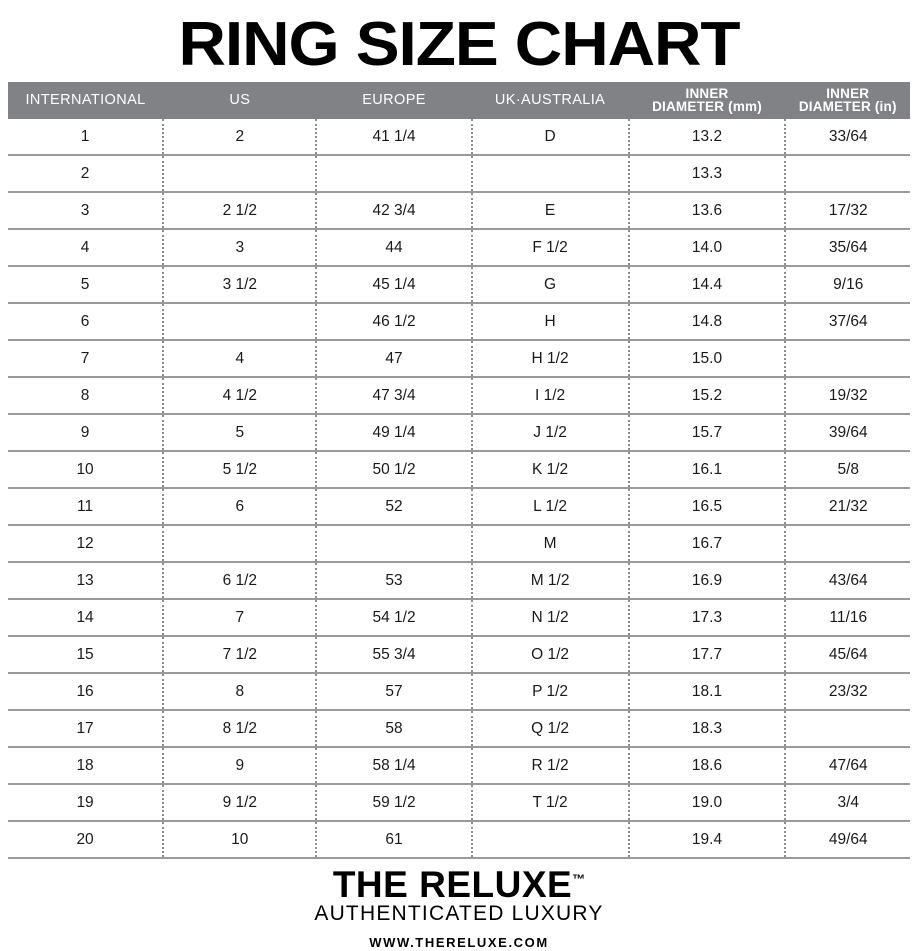 Image resolution: width=918 pixels, height=951 pixels. I want to click on table-row: 18 9 58 1/4 R 1/2 18.6 47/64, so click(459, 766).